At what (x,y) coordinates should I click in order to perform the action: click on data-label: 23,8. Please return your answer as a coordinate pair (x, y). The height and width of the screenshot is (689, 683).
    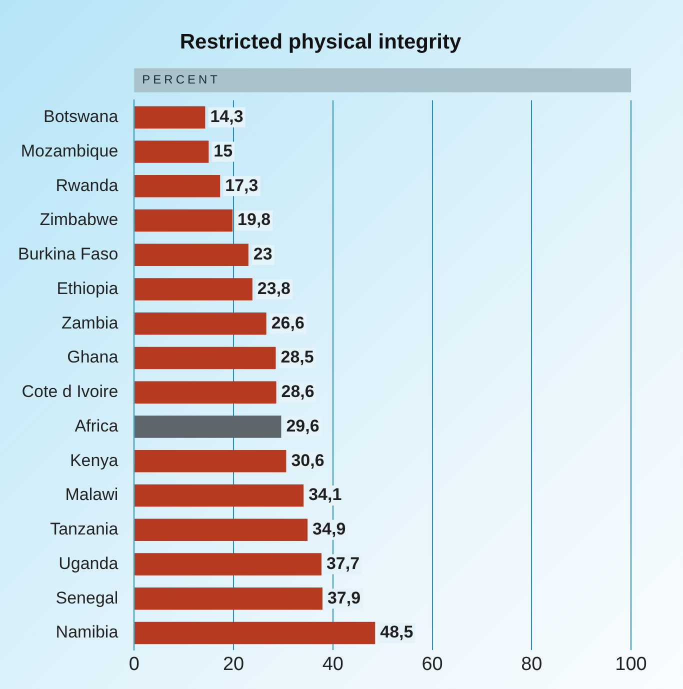
    Looking at the image, I should click on (273, 288).